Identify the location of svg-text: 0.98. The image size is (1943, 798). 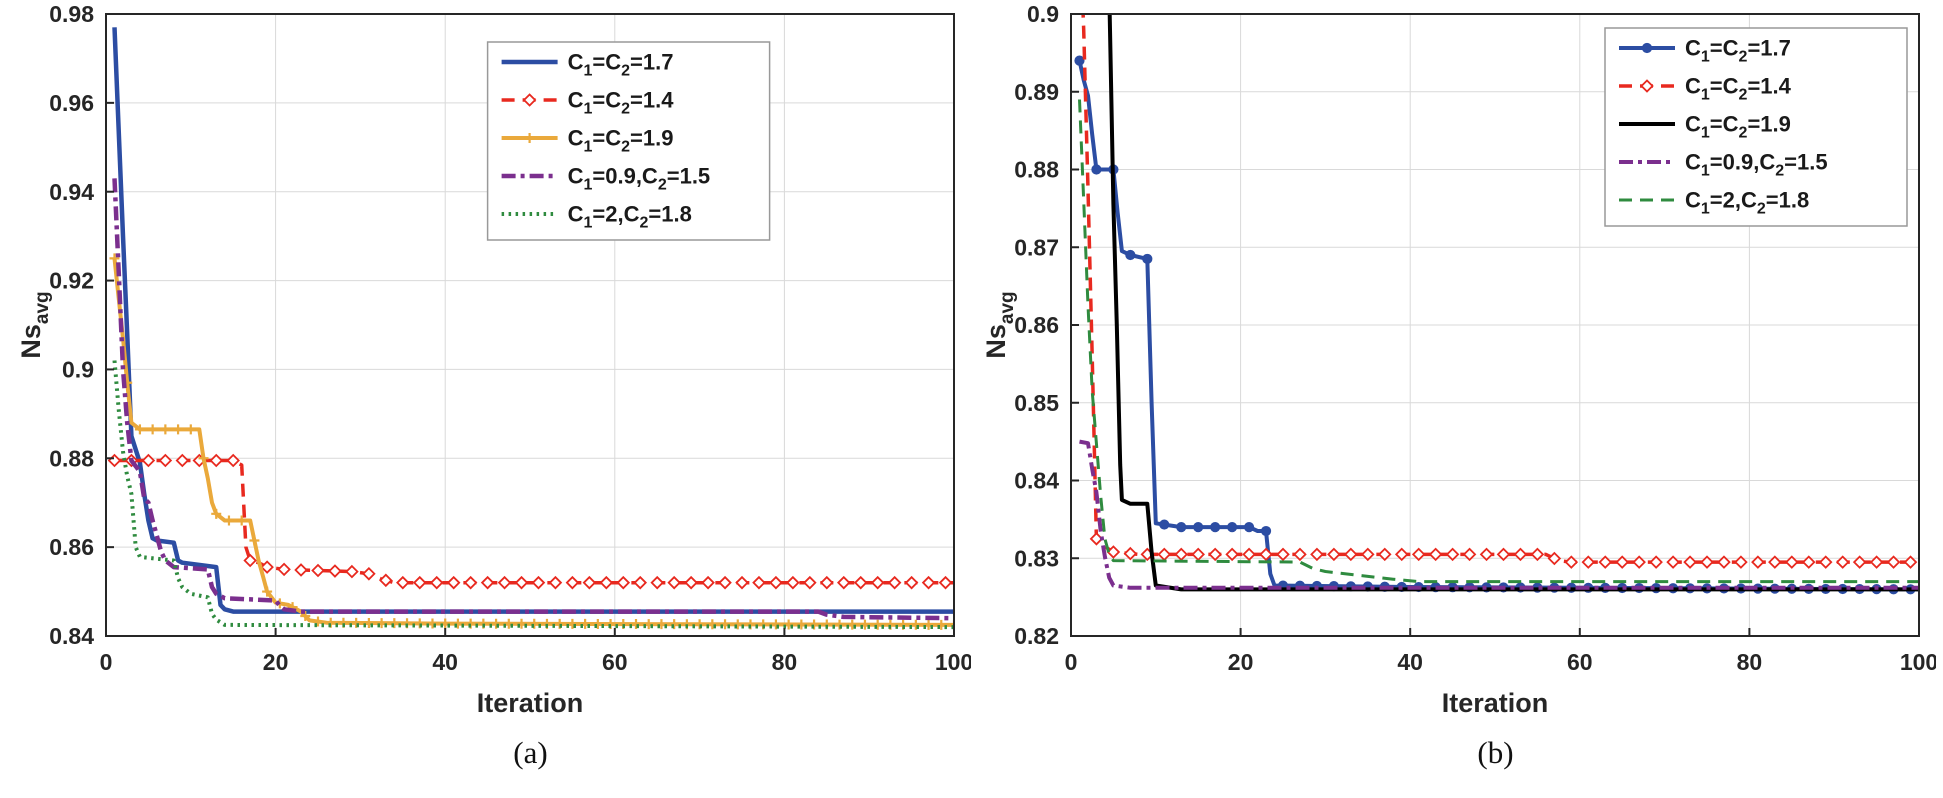
(71, 14).